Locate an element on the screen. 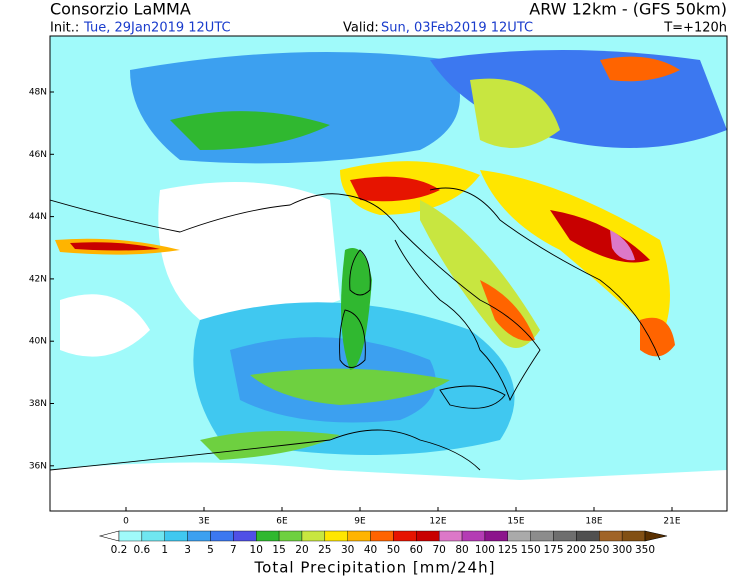  colorbar-label: 5 is located at coordinates (210, 550).